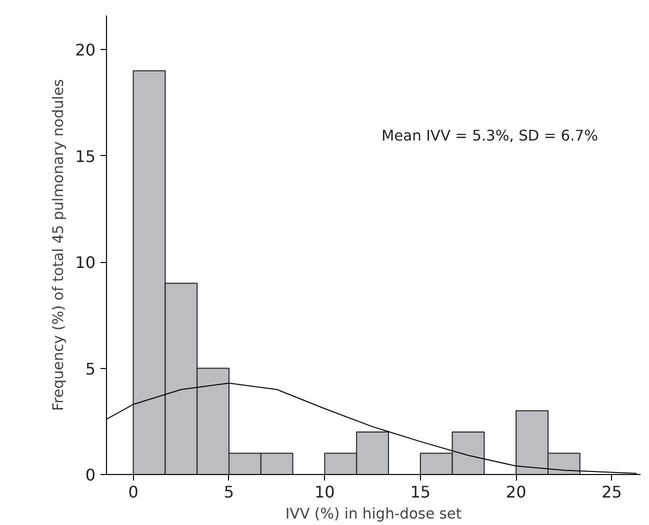  Describe the element at coordinates (229, 492) in the screenshot. I see `x-tick-label: 5` at that location.